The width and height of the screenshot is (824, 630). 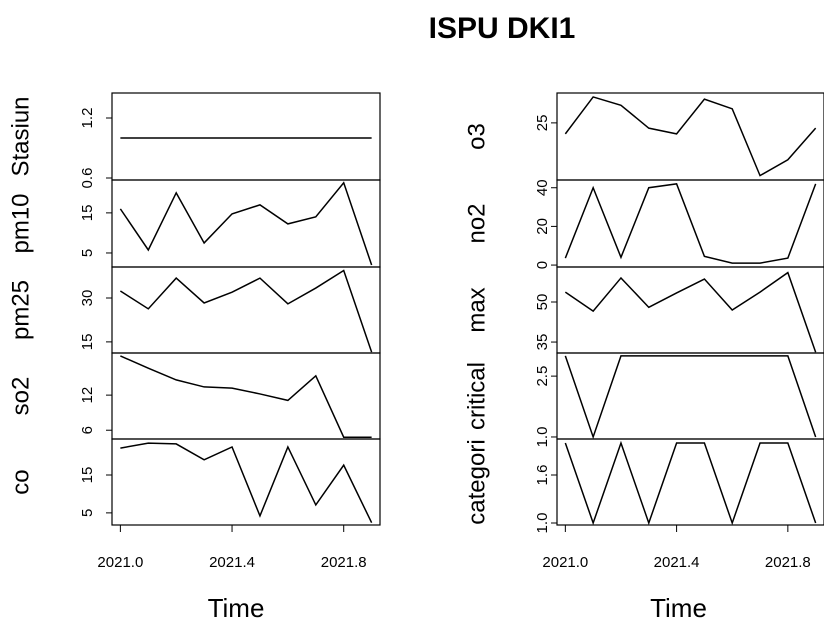 I want to click on y-tick-label: 1.2, so click(x=87, y=118).